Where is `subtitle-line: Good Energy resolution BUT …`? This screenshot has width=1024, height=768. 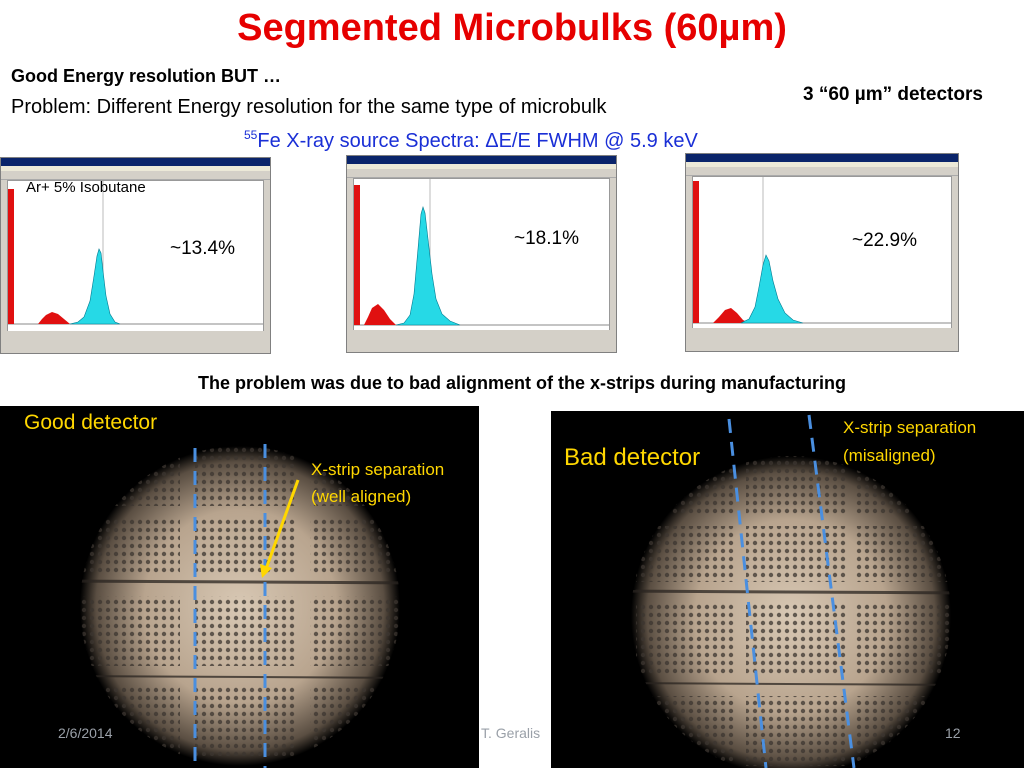
subtitle-line: Good Energy resolution BUT … is located at coordinates (146, 76).